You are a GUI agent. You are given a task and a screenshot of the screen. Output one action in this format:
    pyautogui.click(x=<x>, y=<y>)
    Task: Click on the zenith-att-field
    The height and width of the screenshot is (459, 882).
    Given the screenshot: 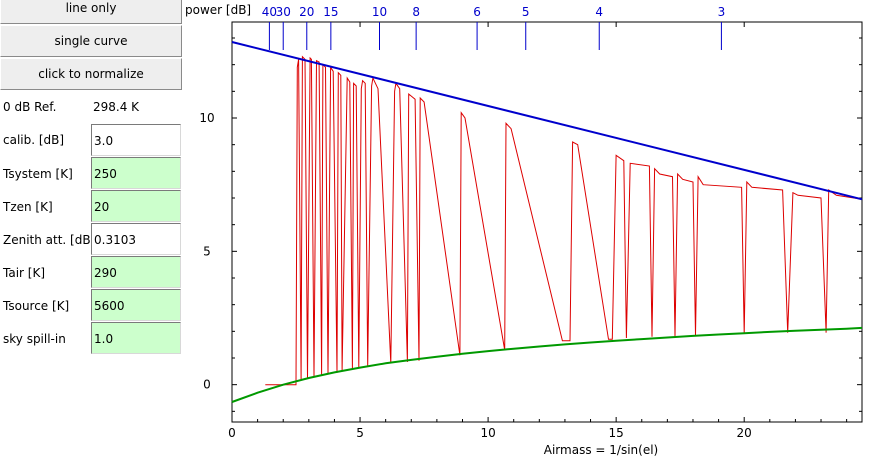 What is the action you would take?
    pyautogui.click(x=136, y=239)
    